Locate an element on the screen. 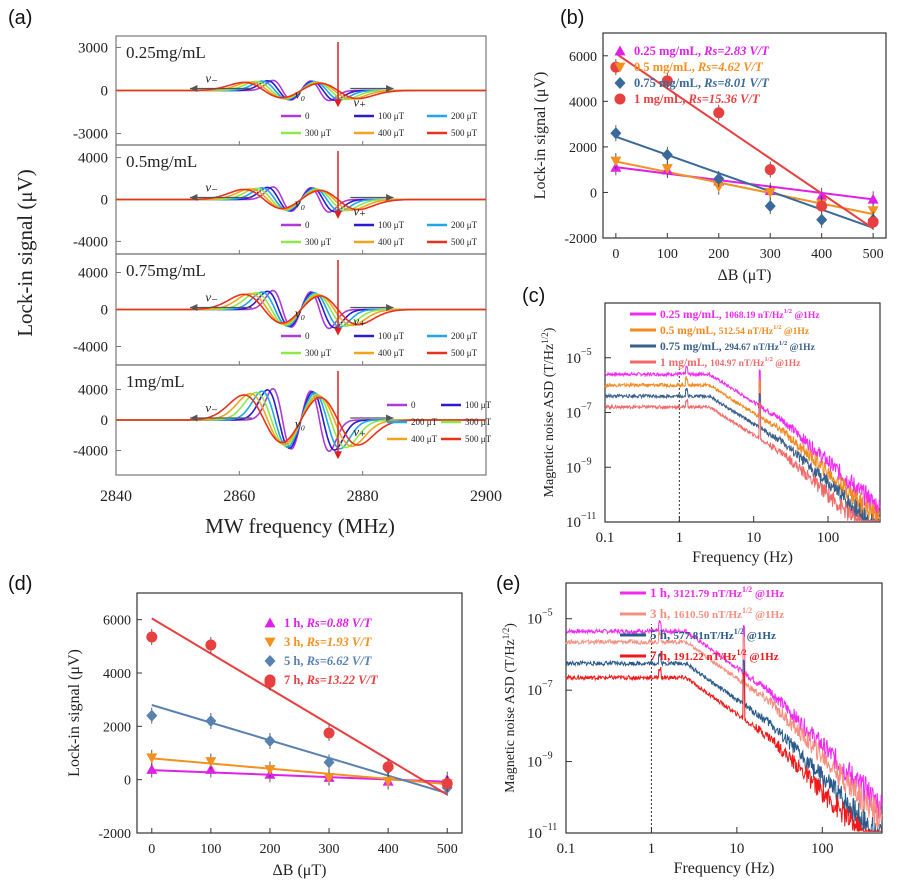 This screenshot has width=905, height=891. x-tick-label: 2840 is located at coordinates (116, 496).